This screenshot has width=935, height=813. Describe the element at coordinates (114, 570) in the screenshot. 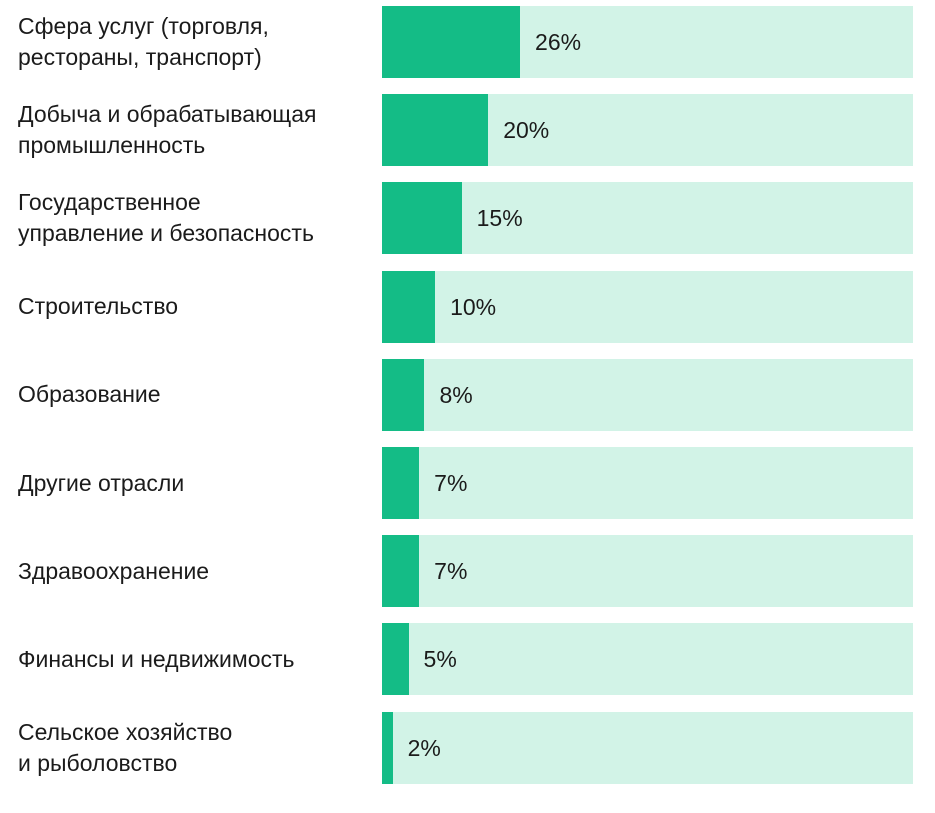

I see `category-label: Здравоохранение` at that location.